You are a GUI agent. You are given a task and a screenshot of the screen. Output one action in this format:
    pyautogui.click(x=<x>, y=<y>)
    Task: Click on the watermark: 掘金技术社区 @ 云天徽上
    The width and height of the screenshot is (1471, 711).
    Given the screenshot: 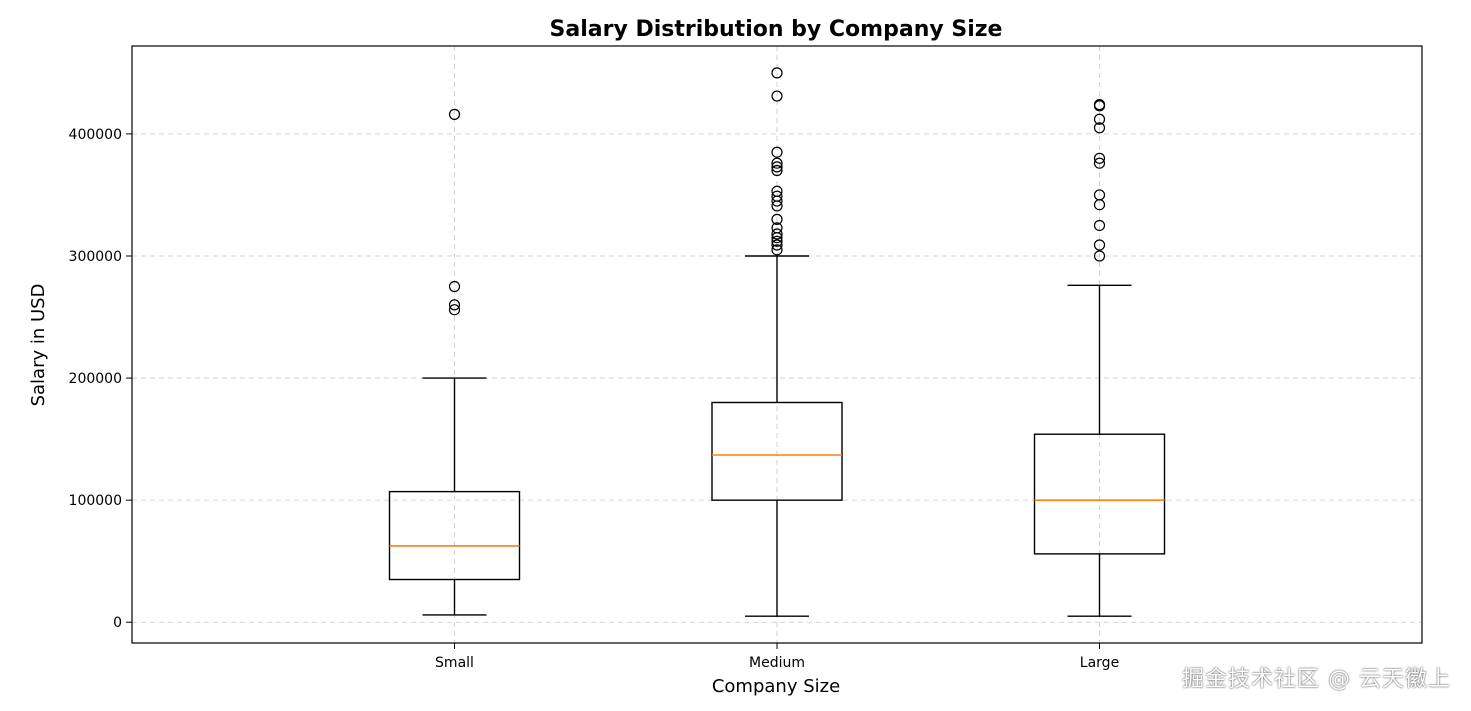 What is the action you would take?
    pyautogui.click(x=1316, y=679)
    